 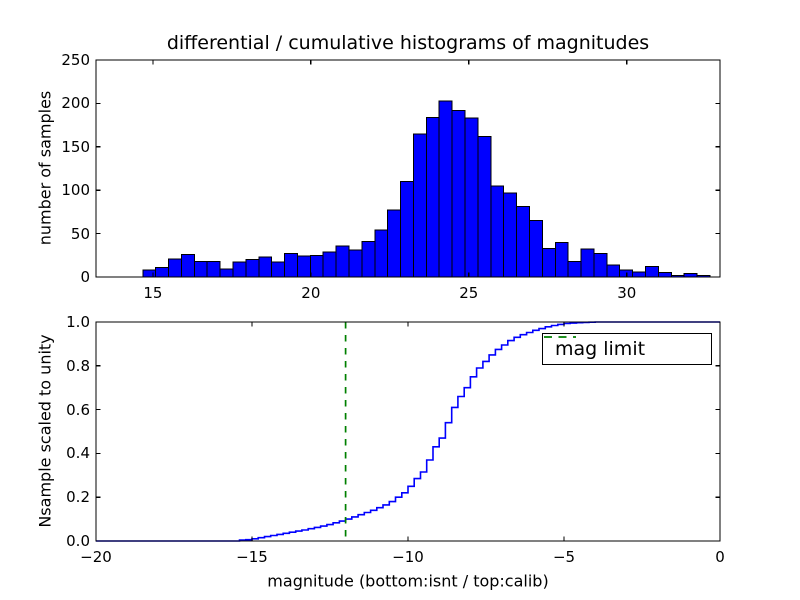 What do you see at coordinates (80, 233) in the screenshot?
I see `tick-label: 50` at bounding box center [80, 233].